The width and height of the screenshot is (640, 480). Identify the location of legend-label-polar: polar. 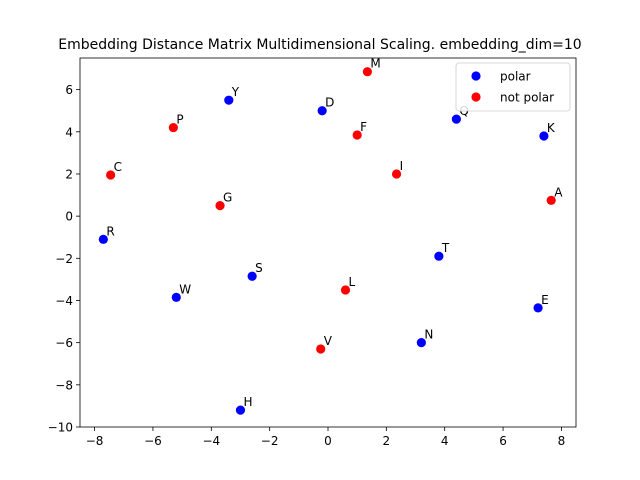
(515, 77).